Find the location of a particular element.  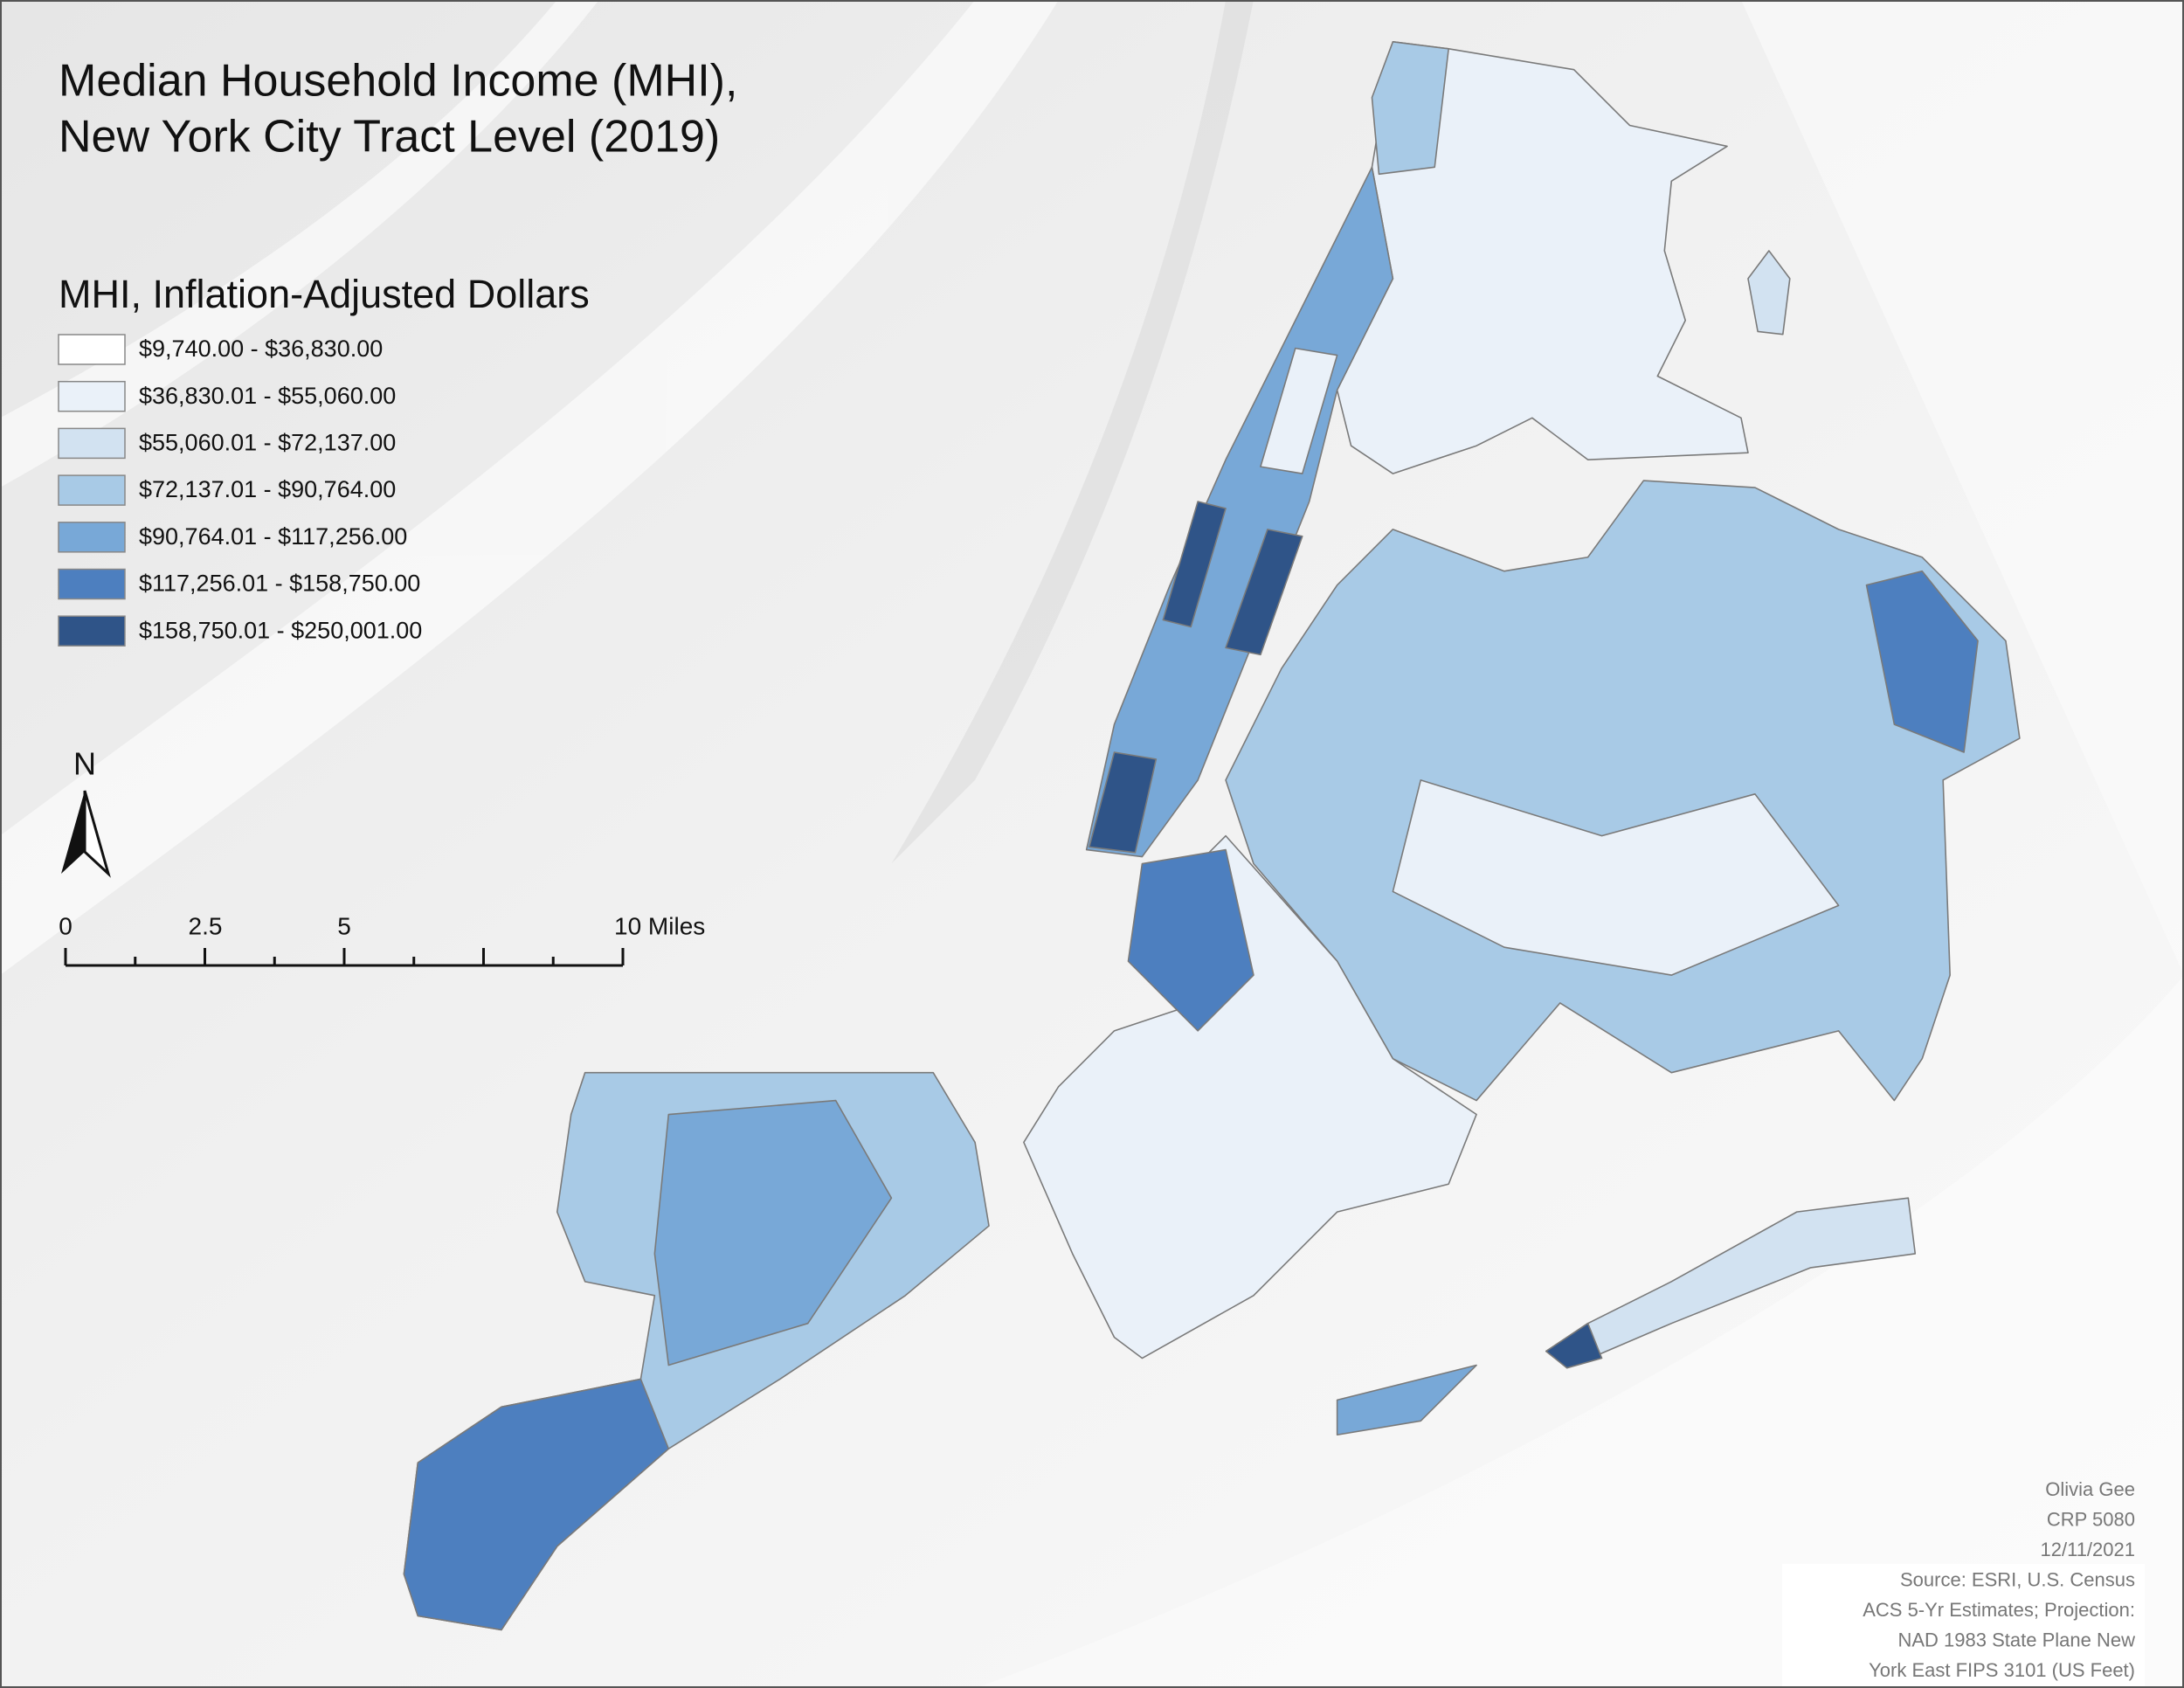

north-arrow: N is located at coordinates (86, 812).